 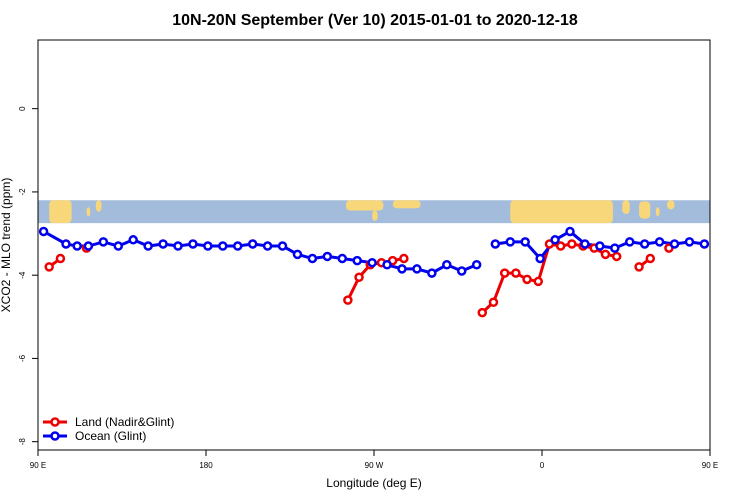 What do you see at coordinates (206, 465) in the screenshot?
I see `x-tick-label: 180` at bounding box center [206, 465].